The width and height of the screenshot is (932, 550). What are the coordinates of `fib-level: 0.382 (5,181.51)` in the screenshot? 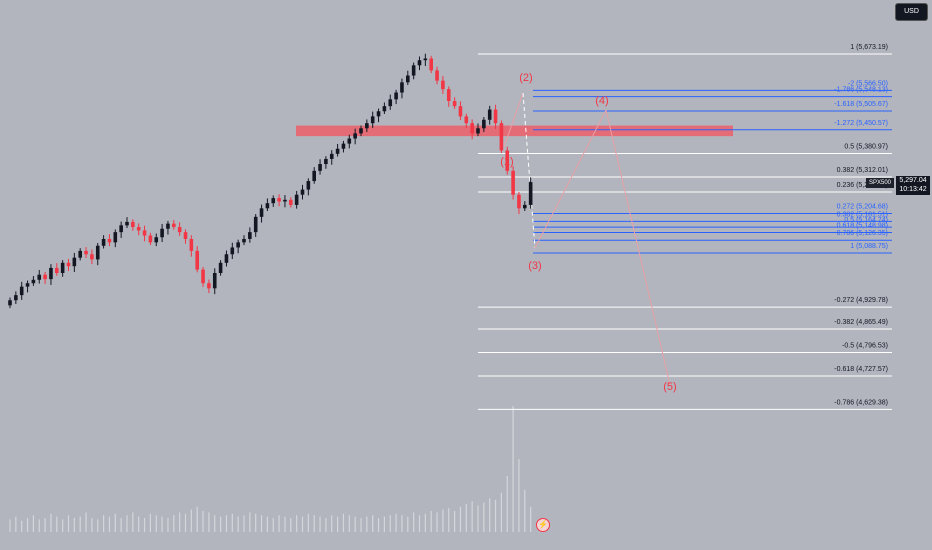 It's located at (712, 216).